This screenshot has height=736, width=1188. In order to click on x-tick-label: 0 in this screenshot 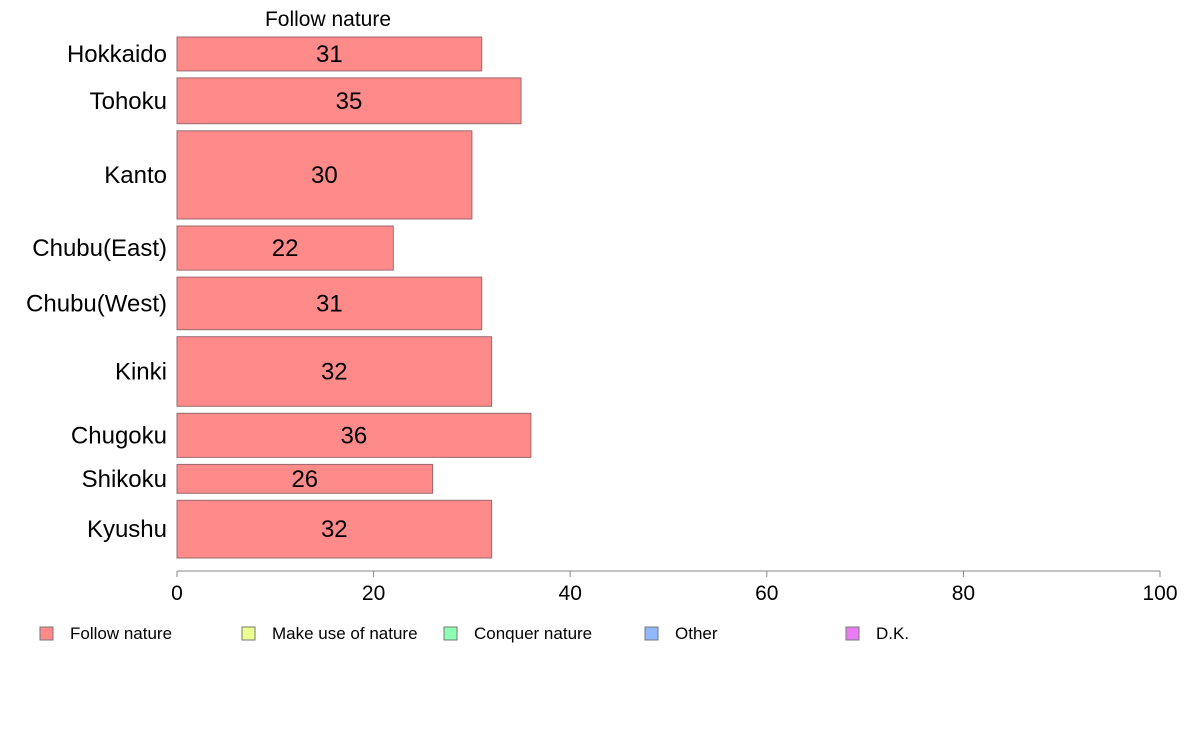, I will do `click(177, 593)`.